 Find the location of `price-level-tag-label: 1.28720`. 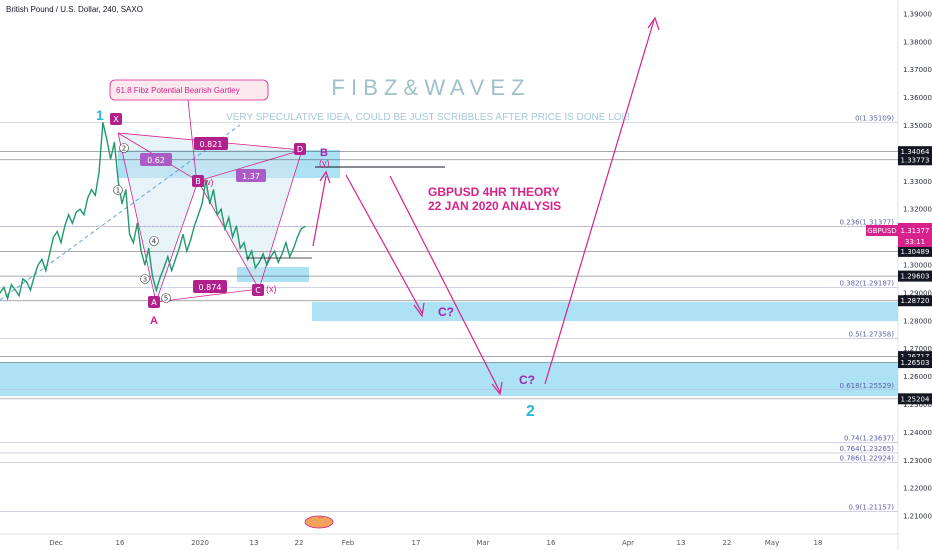

price-level-tag-label: 1.28720 is located at coordinates (915, 301).